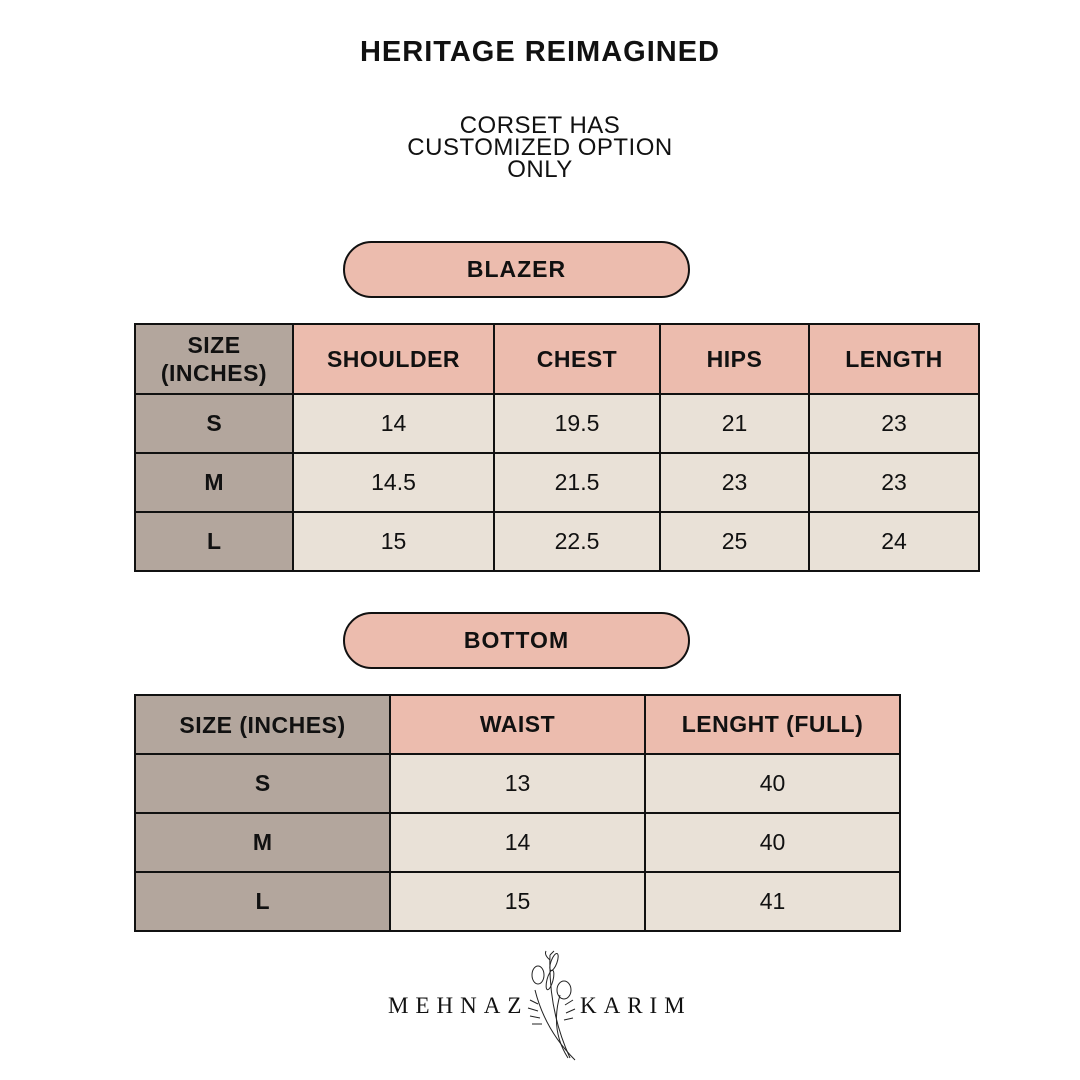 This screenshot has height=1080, width=1080. Describe the element at coordinates (540, 52) in the screenshot. I see `page-title: HERITAGE REIMAGINED` at that location.